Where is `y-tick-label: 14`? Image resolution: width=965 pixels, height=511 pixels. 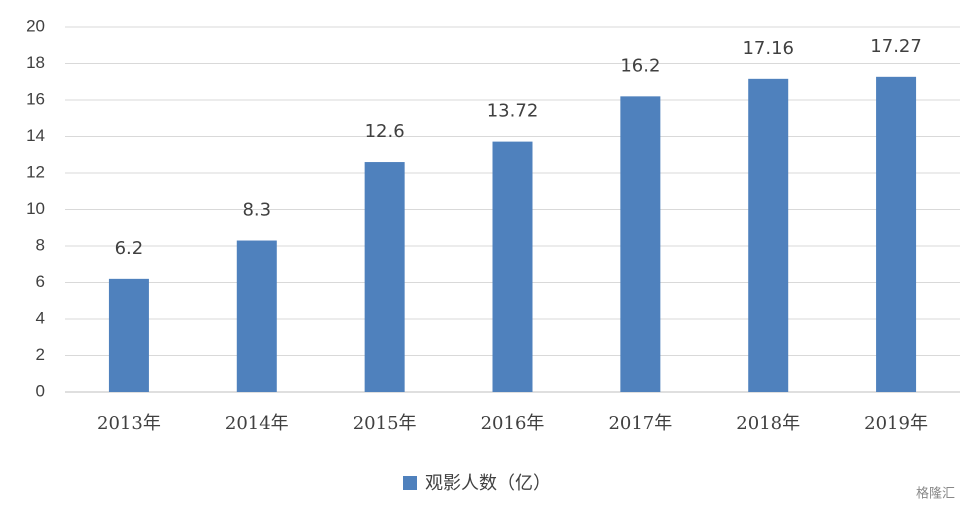 y-tick-label: 14 is located at coordinates (35, 135).